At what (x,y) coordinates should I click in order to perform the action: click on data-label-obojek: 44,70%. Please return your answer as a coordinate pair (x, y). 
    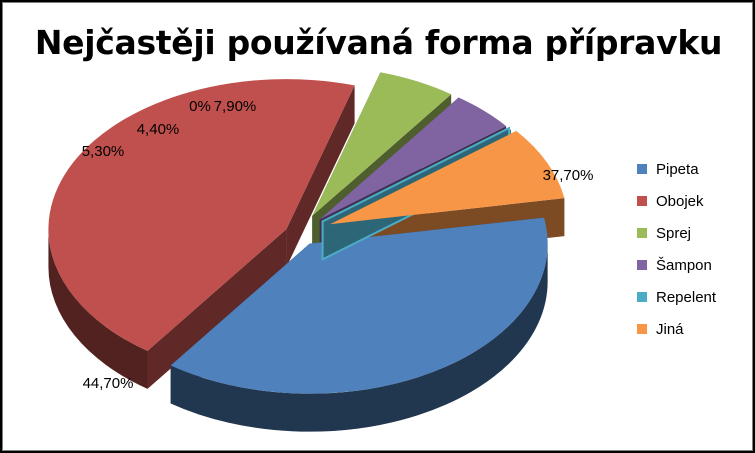
    Looking at the image, I should click on (108, 383).